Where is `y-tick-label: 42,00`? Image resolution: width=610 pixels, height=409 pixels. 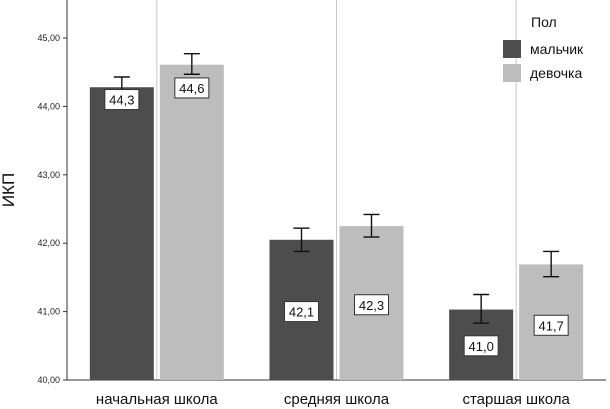 y-tick-label: 42,00 is located at coordinates (48, 243).